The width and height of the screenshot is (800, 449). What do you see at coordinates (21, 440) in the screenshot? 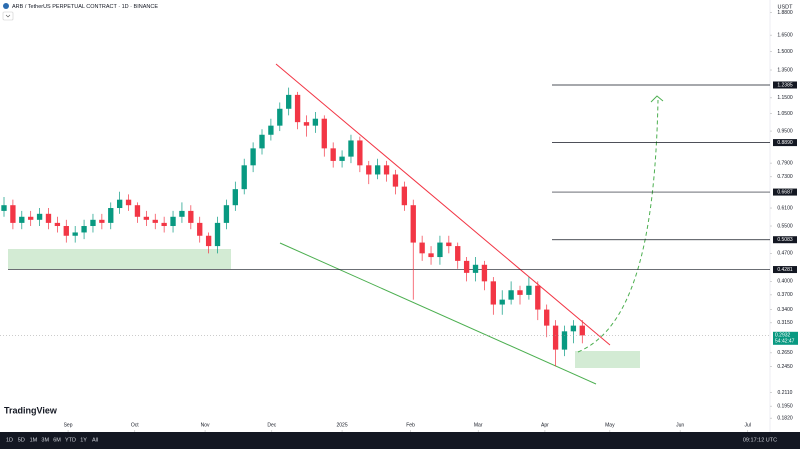
I see `range-button: 5D` at bounding box center [21, 440].